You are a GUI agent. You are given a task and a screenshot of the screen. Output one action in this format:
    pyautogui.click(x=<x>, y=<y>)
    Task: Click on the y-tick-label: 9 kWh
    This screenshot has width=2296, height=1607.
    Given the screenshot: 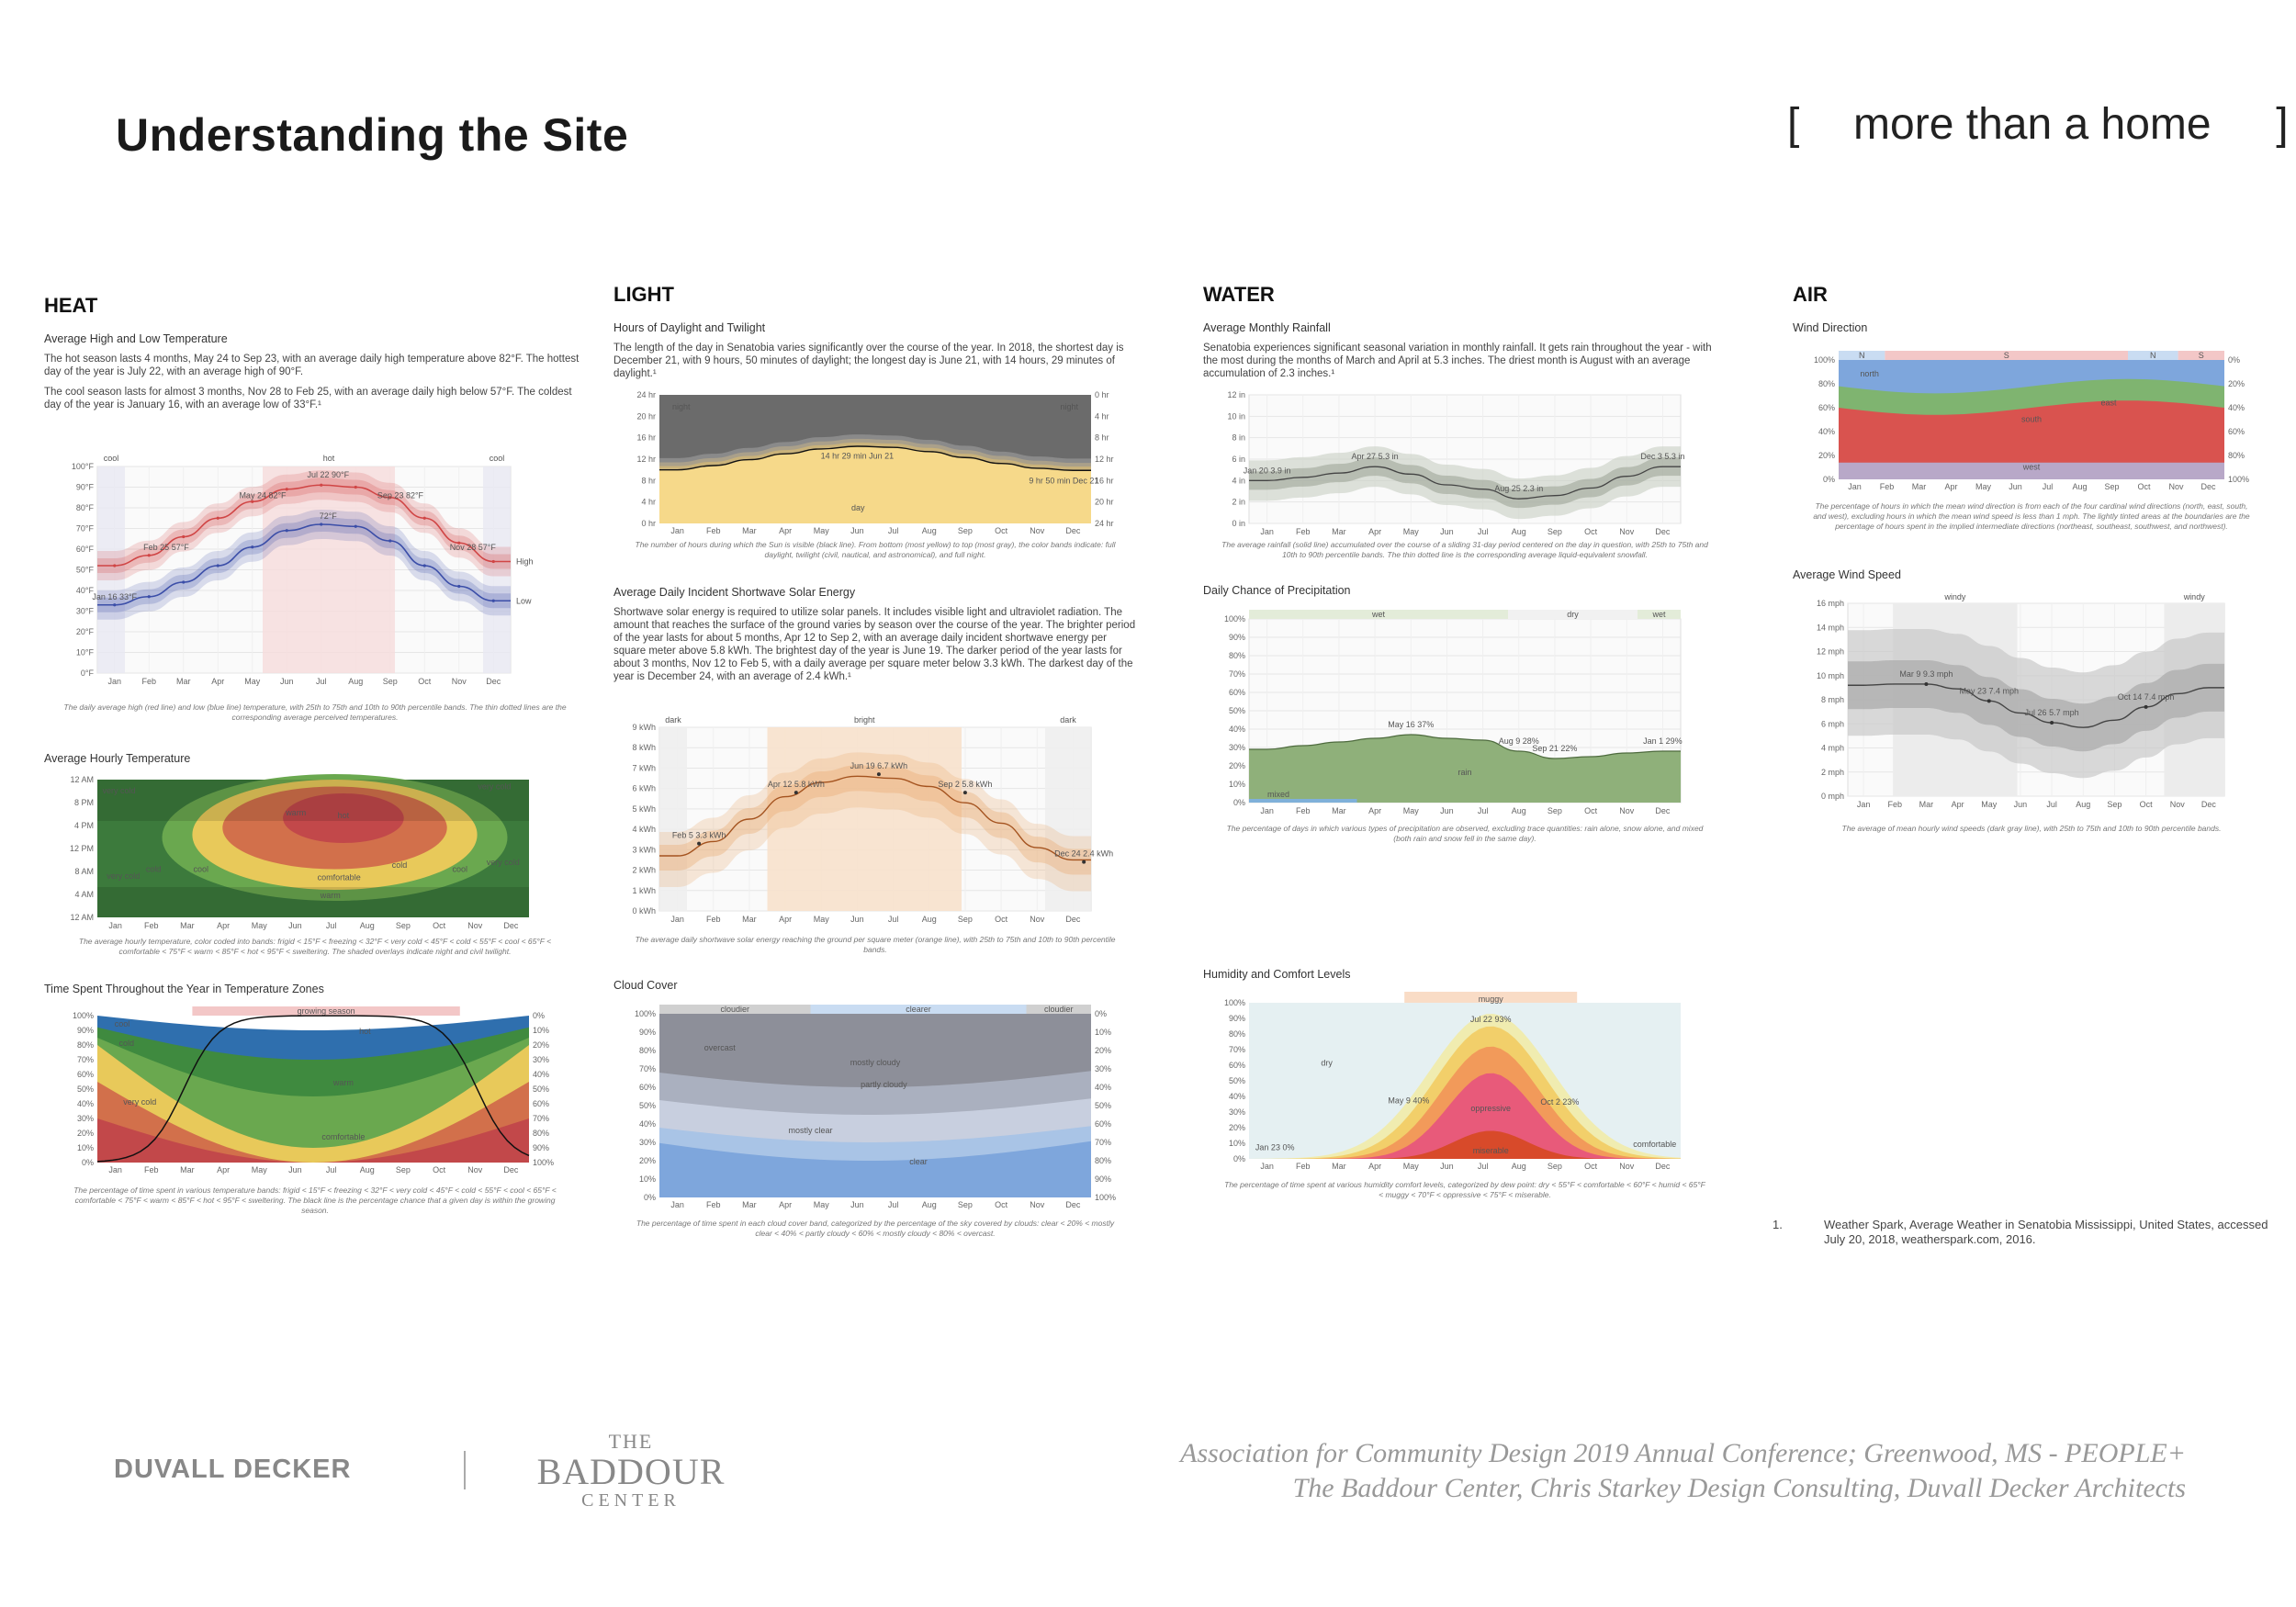 What is the action you would take?
    pyautogui.click(x=644, y=727)
    